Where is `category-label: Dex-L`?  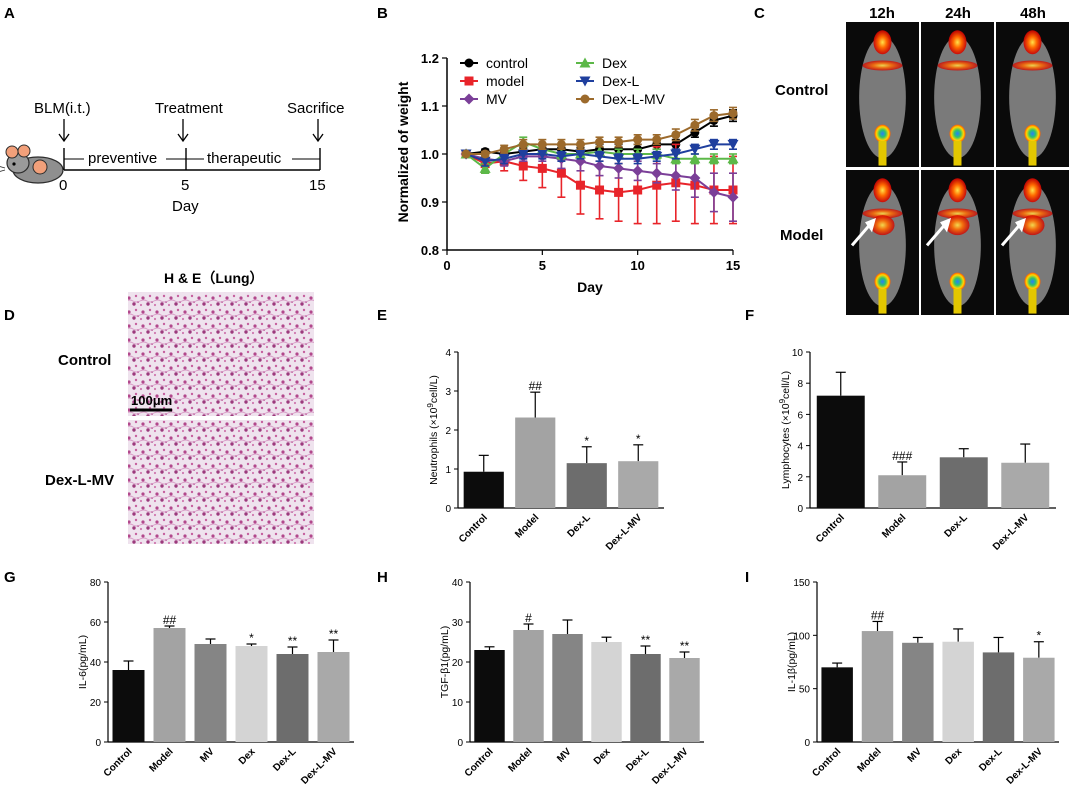 category-label: Dex-L is located at coordinates (990, 759).